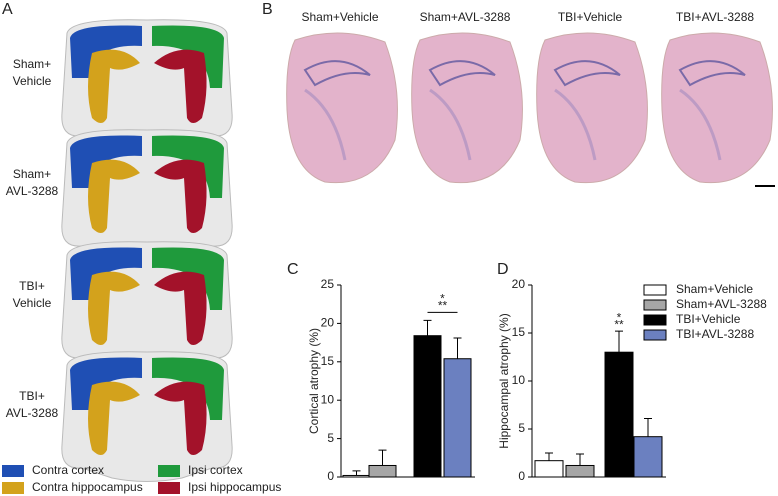 This screenshot has height=496, width=778. What do you see at coordinates (714, 289) in the screenshot?
I see `legend-label: Sham+Vehicle` at bounding box center [714, 289].